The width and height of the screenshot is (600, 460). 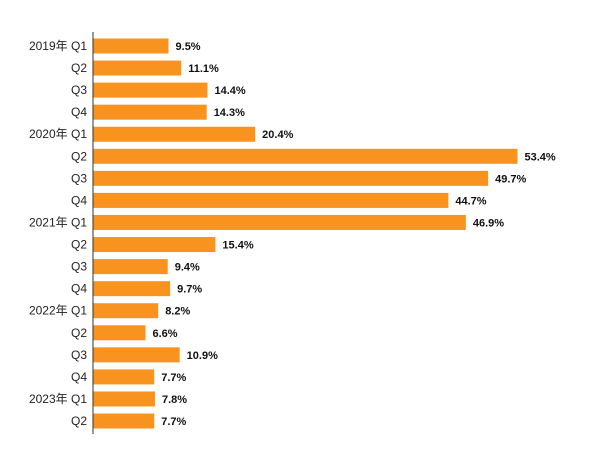 I want to click on value-label-13: 6.6%, so click(x=164, y=334).